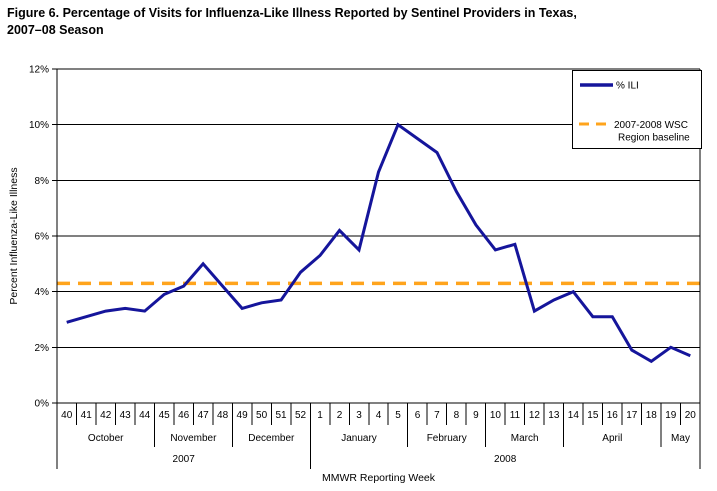 This screenshot has width=717, height=491. Describe the element at coordinates (680, 438) in the screenshot. I see `month-label: May` at that location.